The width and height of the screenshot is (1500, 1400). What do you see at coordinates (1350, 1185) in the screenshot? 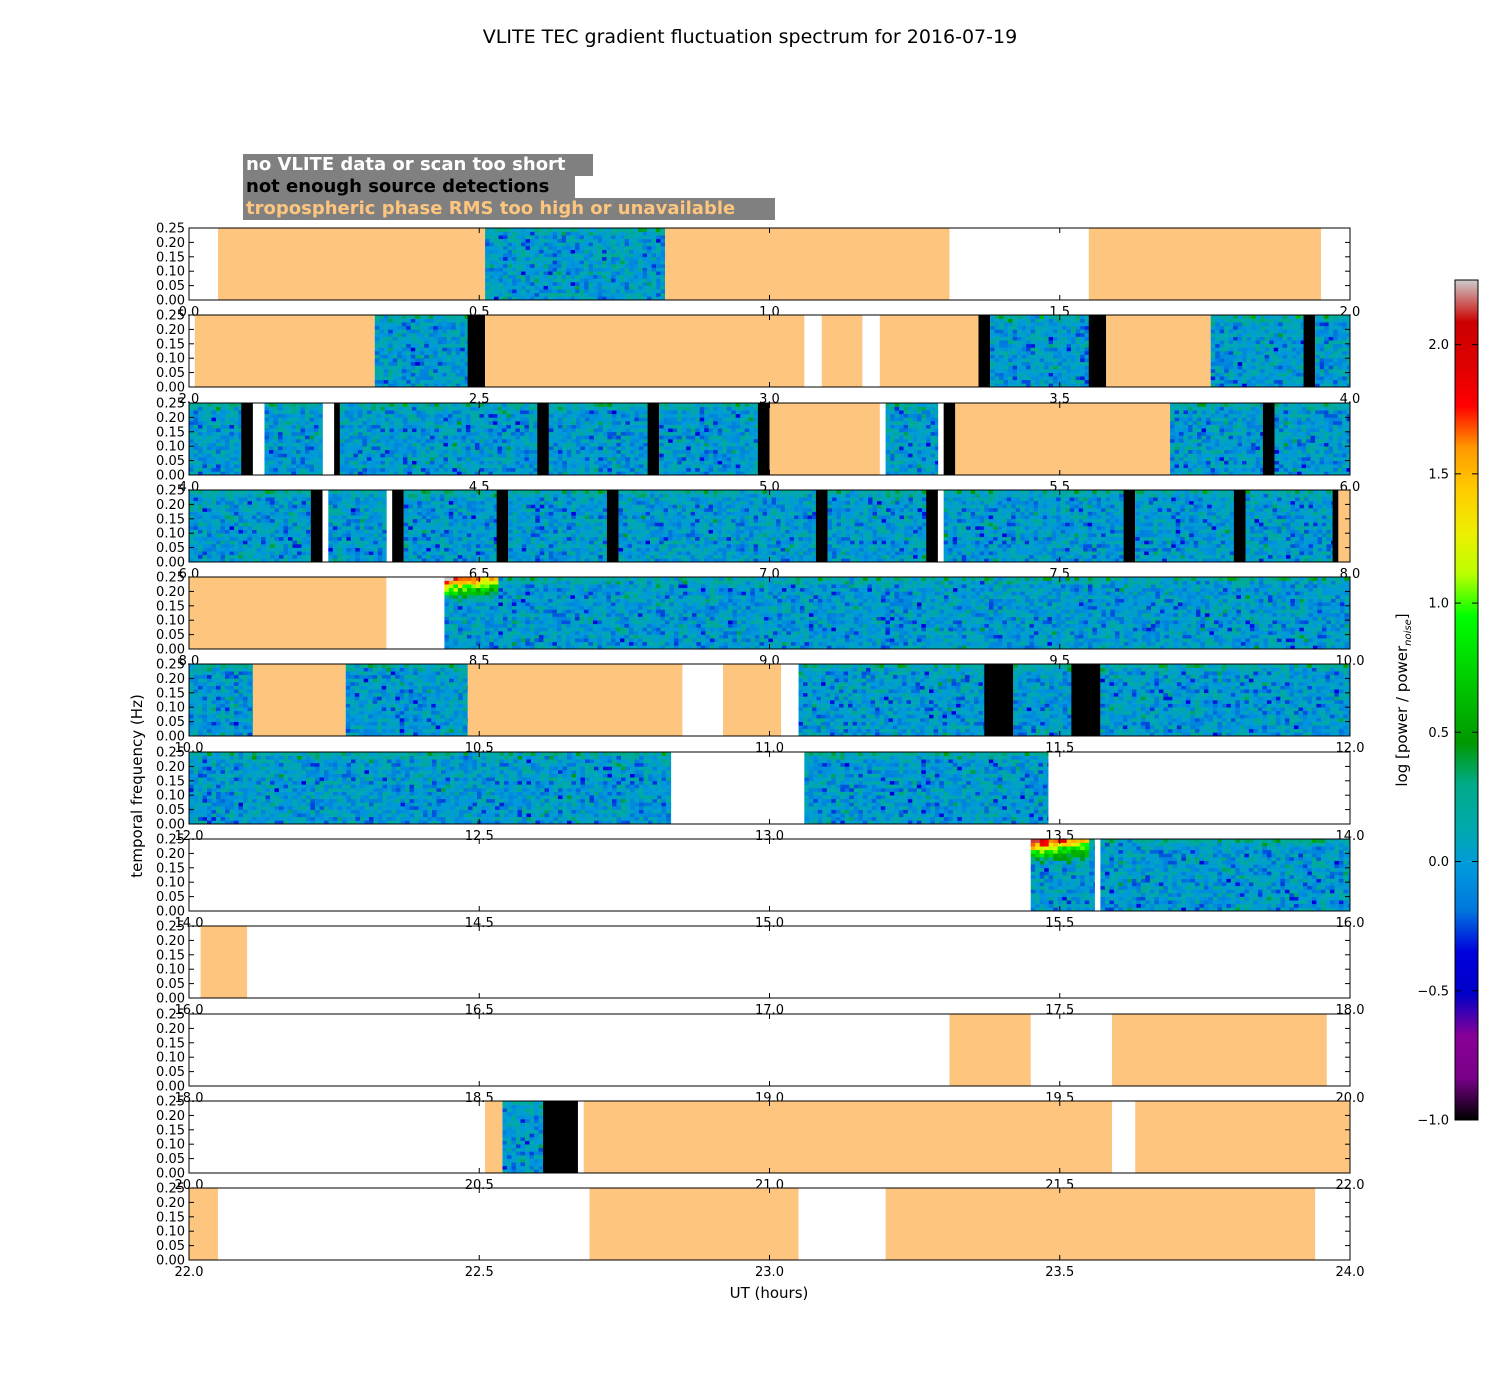
I see `x-tick-label: 22.0` at bounding box center [1350, 1185].